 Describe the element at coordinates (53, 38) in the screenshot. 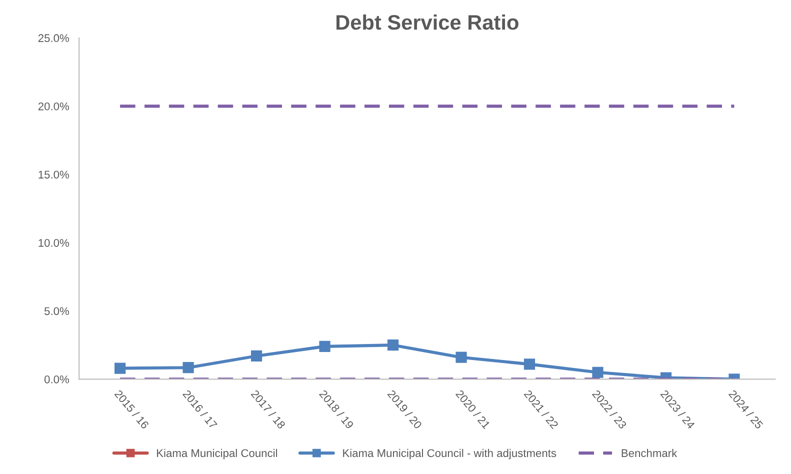

I see `y-tick-label: 25.0%` at that location.